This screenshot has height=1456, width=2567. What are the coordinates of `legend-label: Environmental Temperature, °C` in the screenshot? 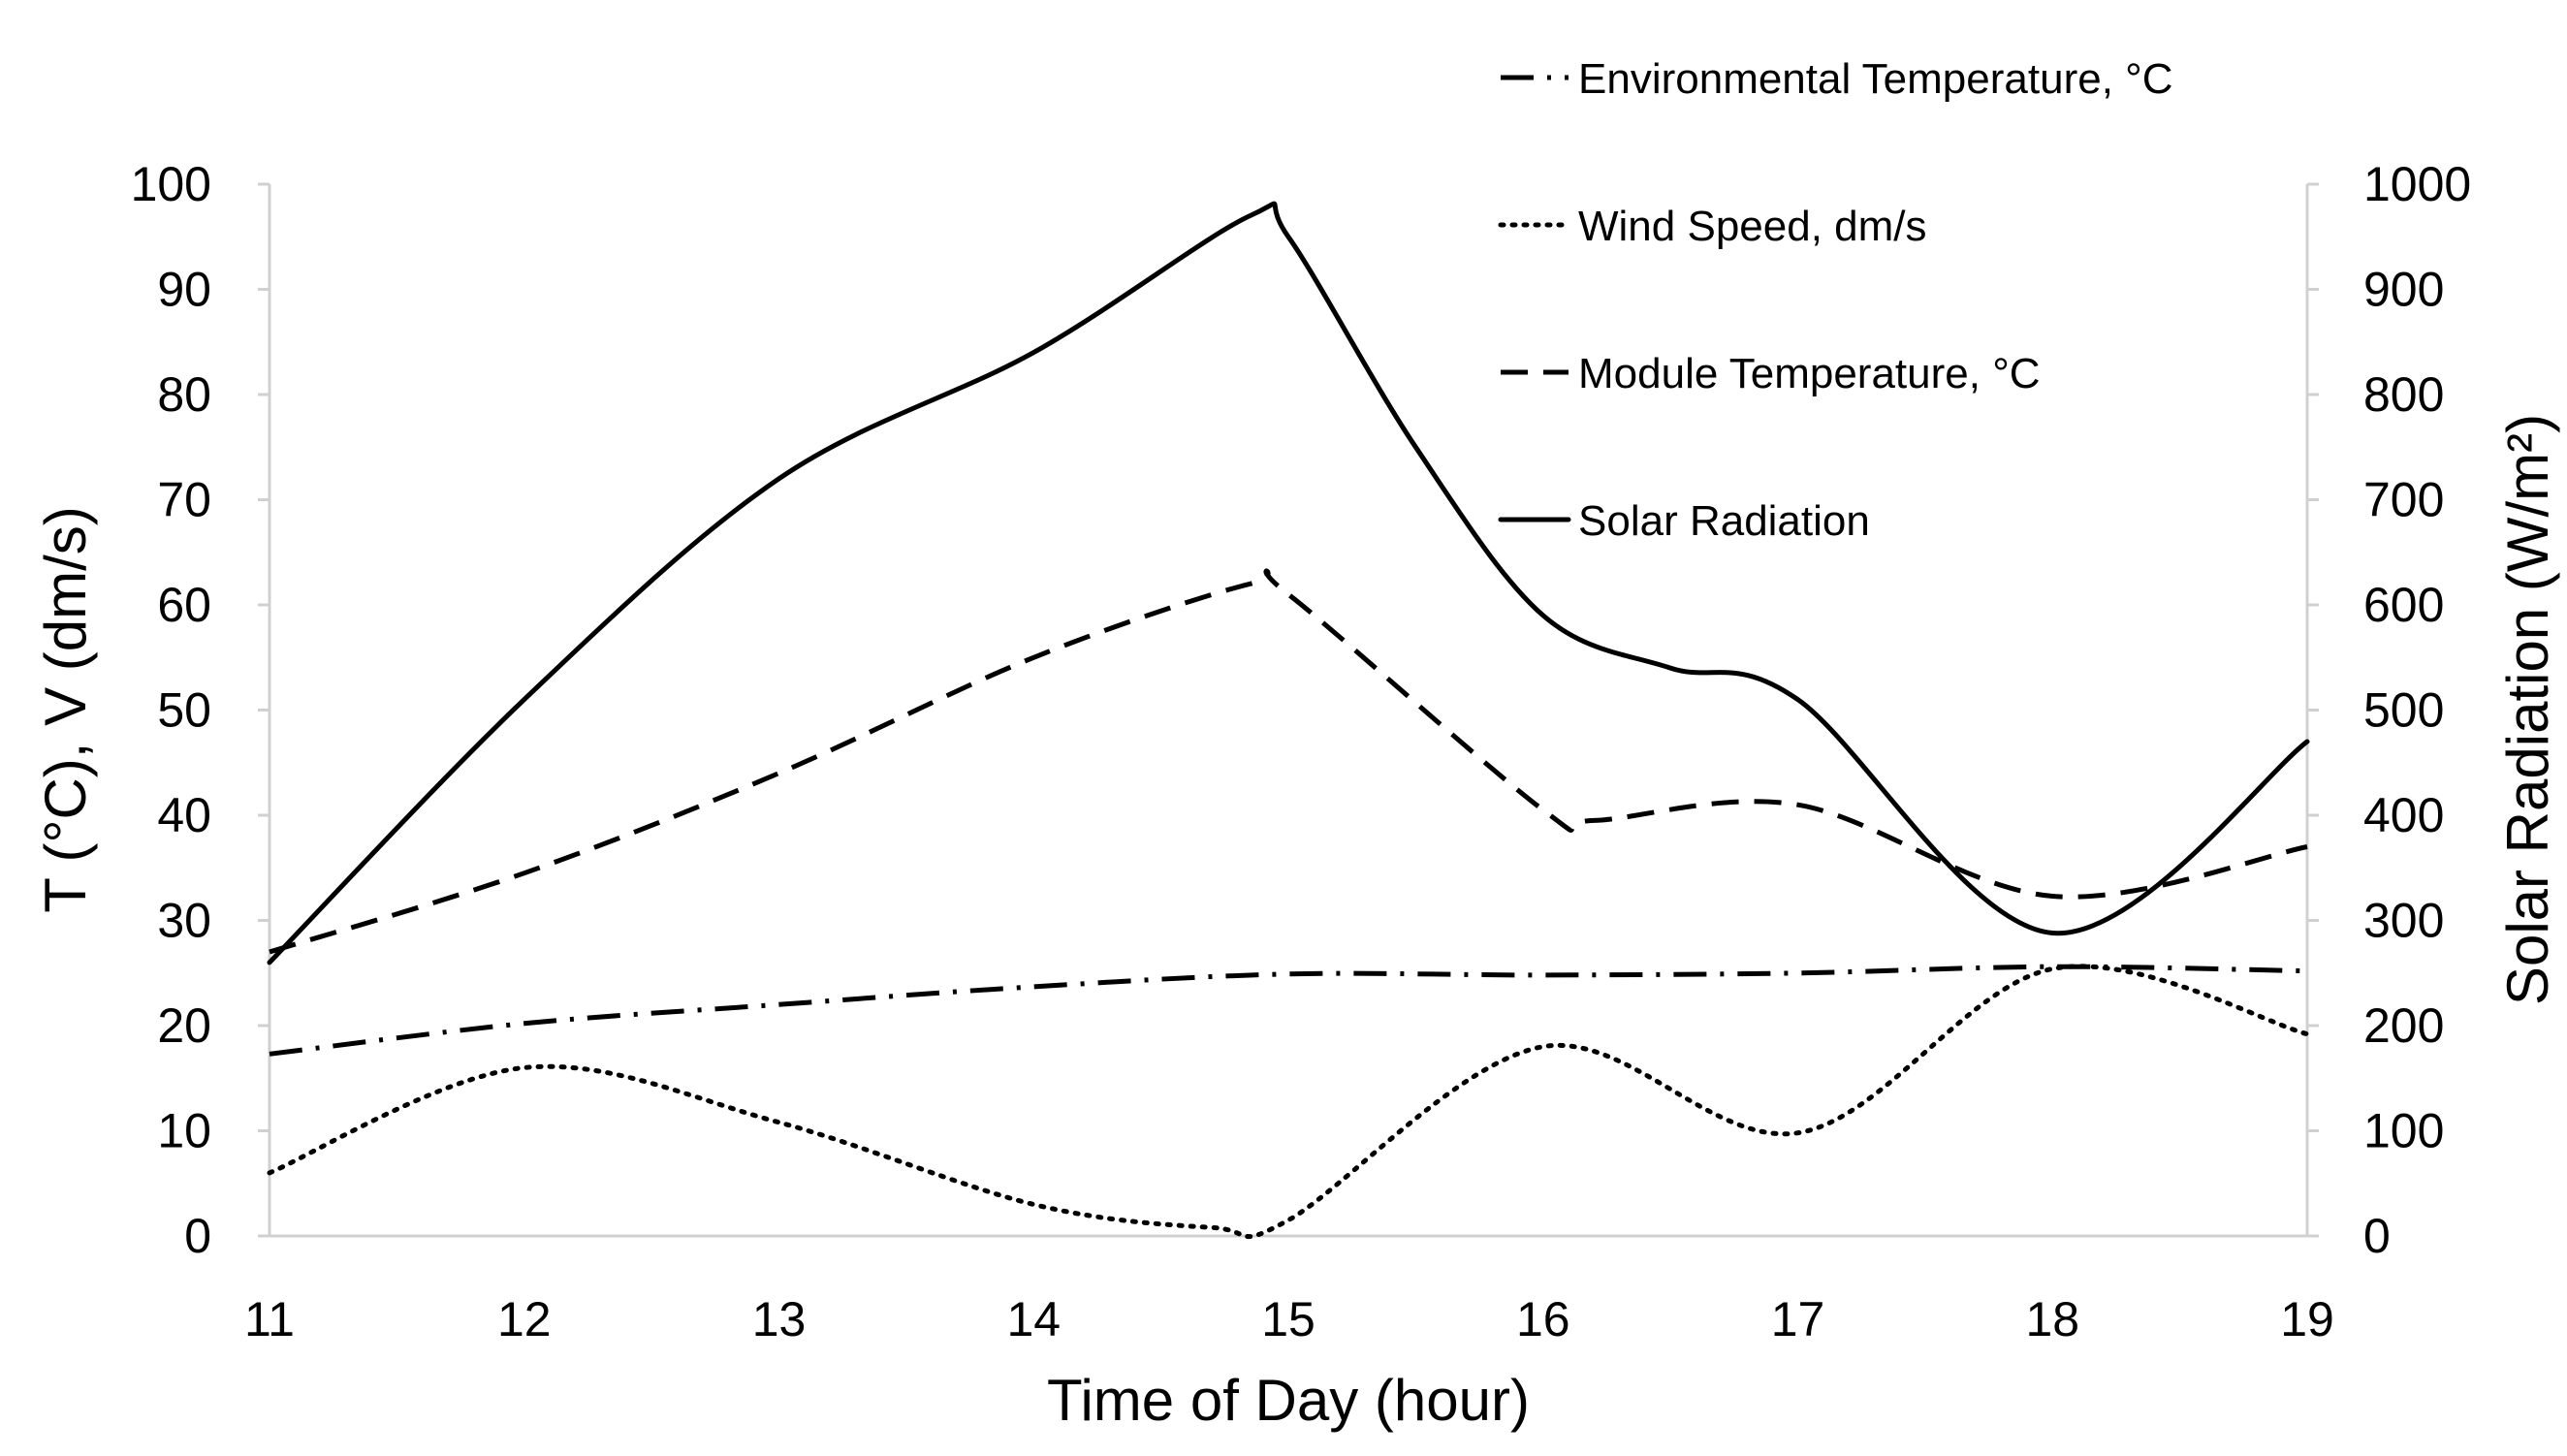 It's located at (1875, 79).